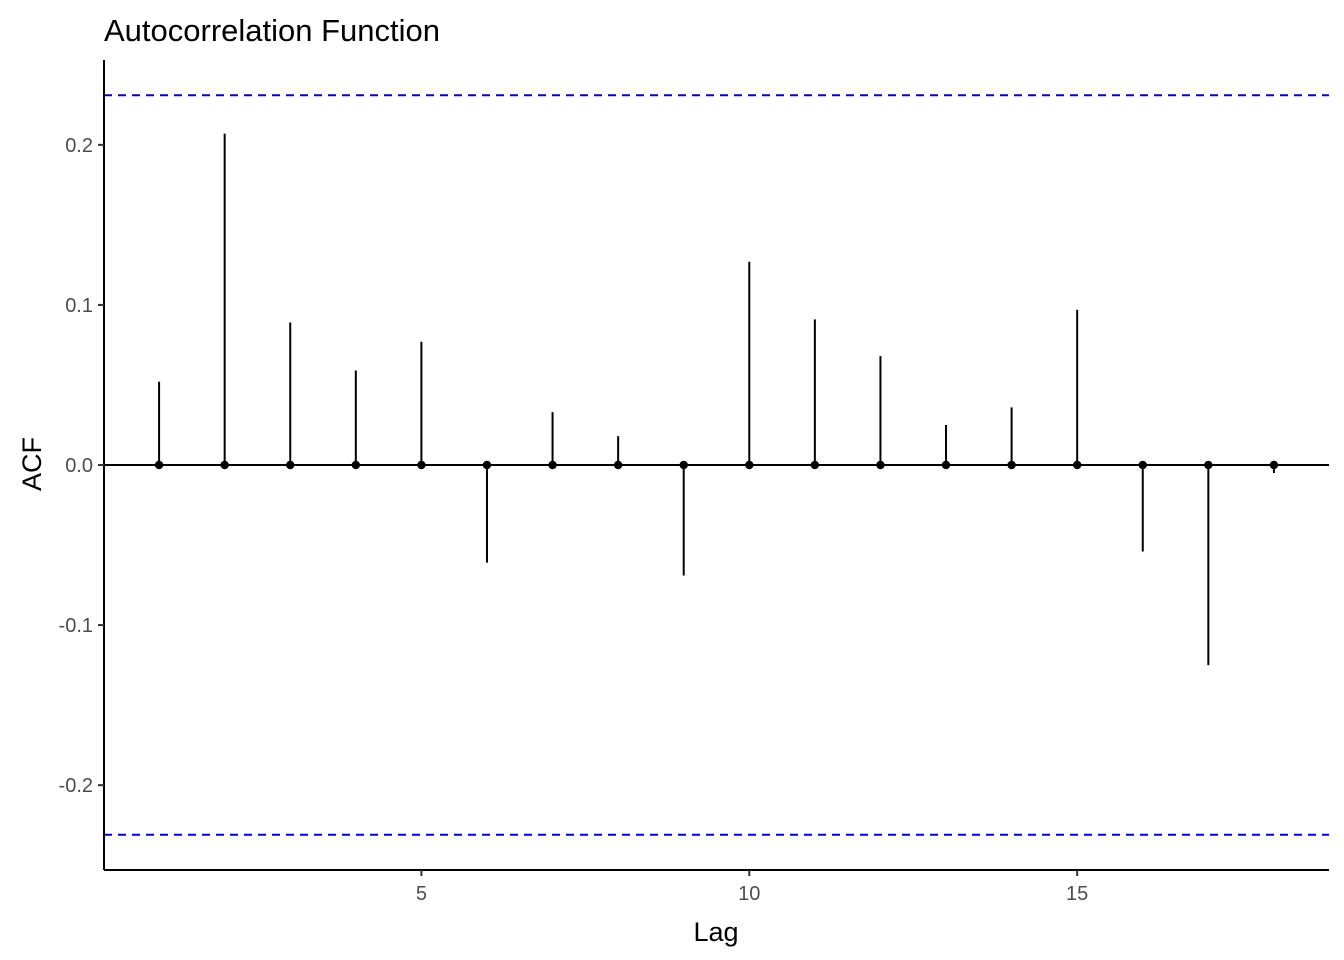 The width and height of the screenshot is (1344, 960). What do you see at coordinates (1077, 894) in the screenshot?
I see `x-tick-label: 15` at bounding box center [1077, 894].